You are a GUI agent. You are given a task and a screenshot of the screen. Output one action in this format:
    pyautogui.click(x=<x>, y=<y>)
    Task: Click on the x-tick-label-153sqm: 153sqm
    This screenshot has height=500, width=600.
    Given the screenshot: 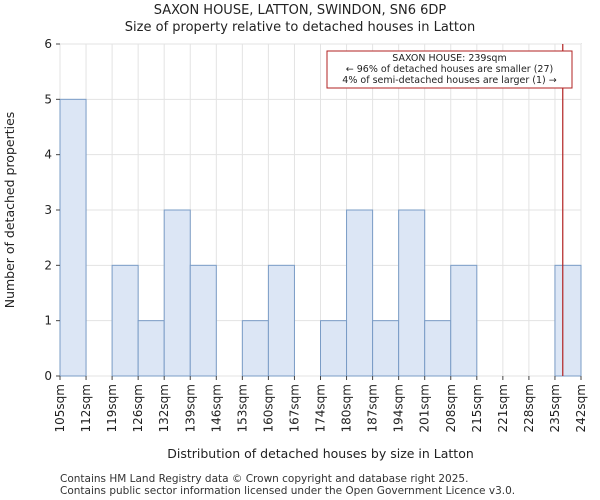 What is the action you would take?
    pyautogui.click(x=242, y=408)
    